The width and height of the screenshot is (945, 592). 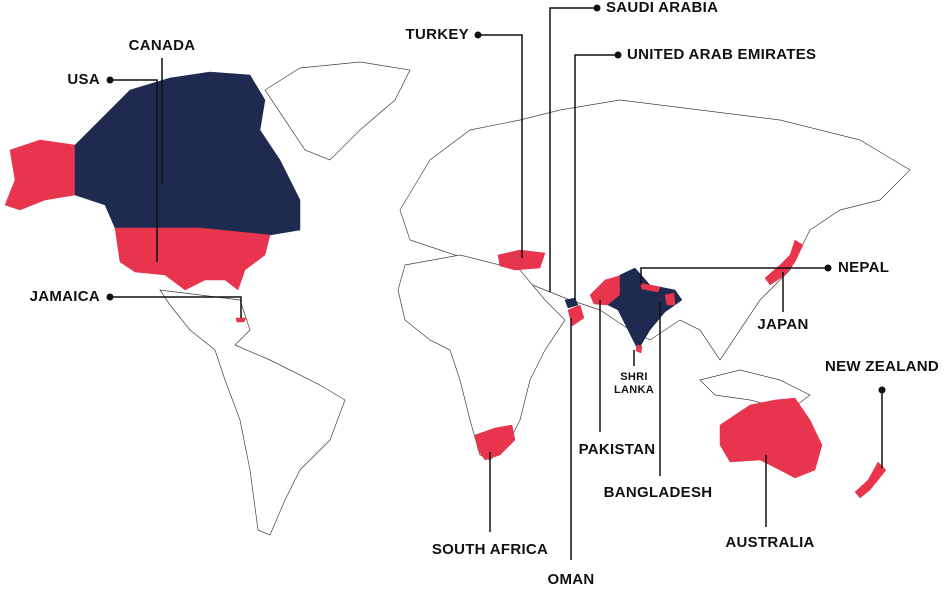 I want to click on leader-uae, so click(x=596, y=177).